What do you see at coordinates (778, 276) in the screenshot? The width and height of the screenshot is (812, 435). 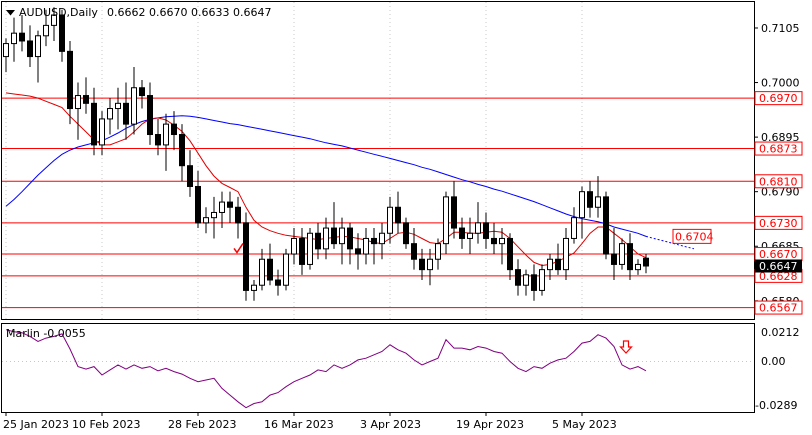 I see `level-label: 0.6628` at bounding box center [778, 276].